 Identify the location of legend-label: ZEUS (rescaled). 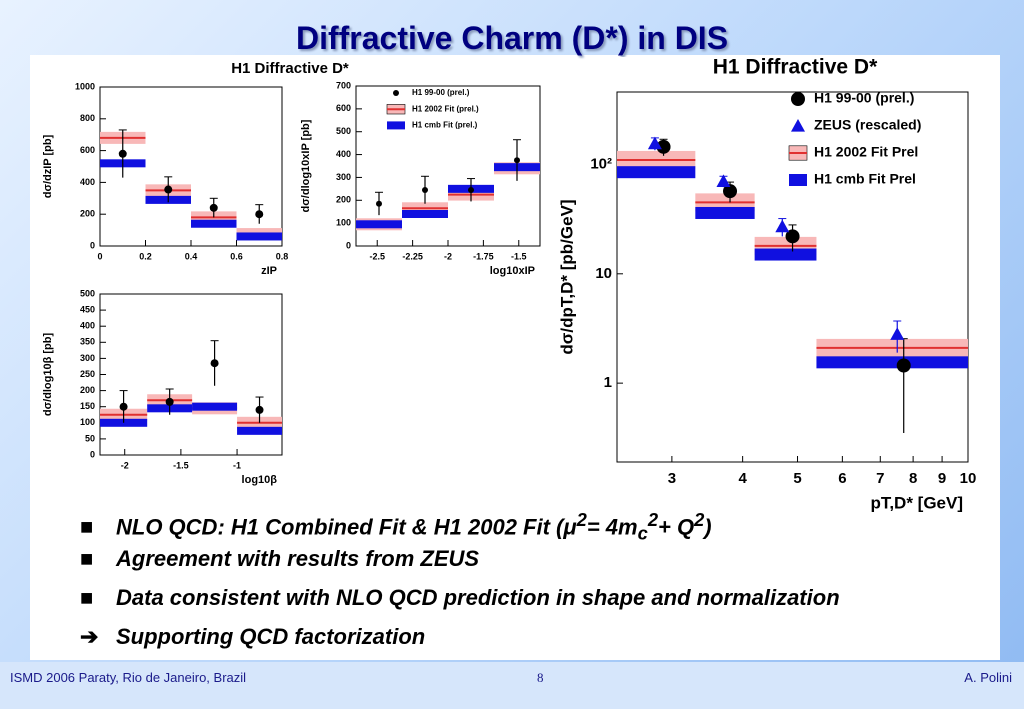
(867, 125).